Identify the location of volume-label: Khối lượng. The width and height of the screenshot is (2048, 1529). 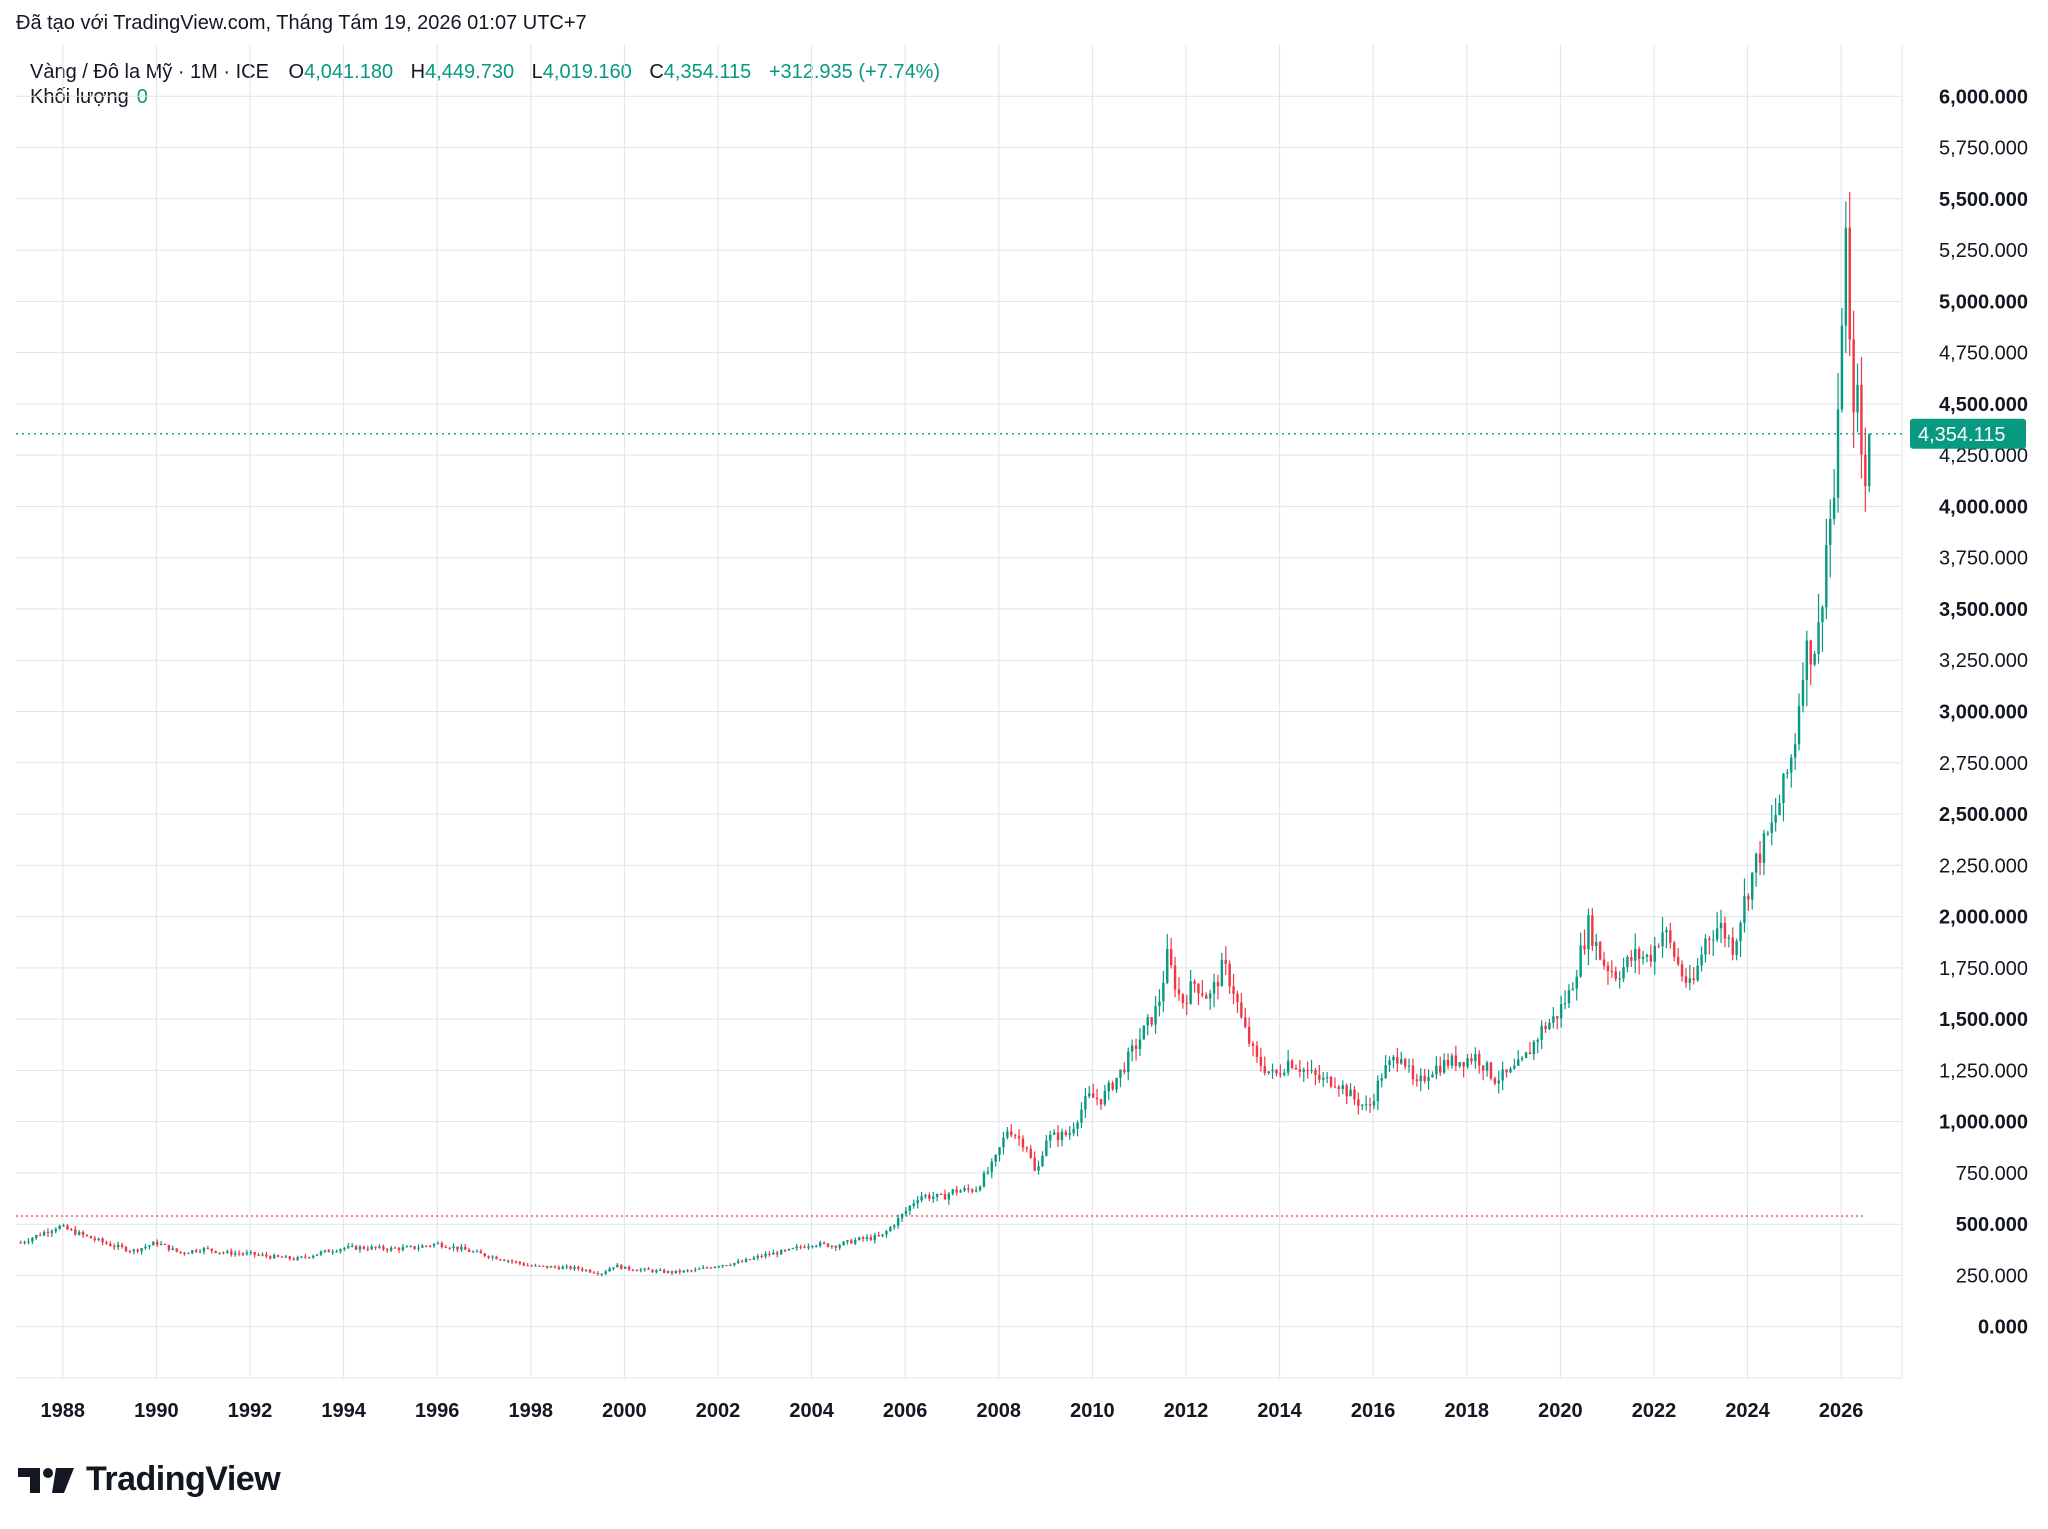
(79, 97).